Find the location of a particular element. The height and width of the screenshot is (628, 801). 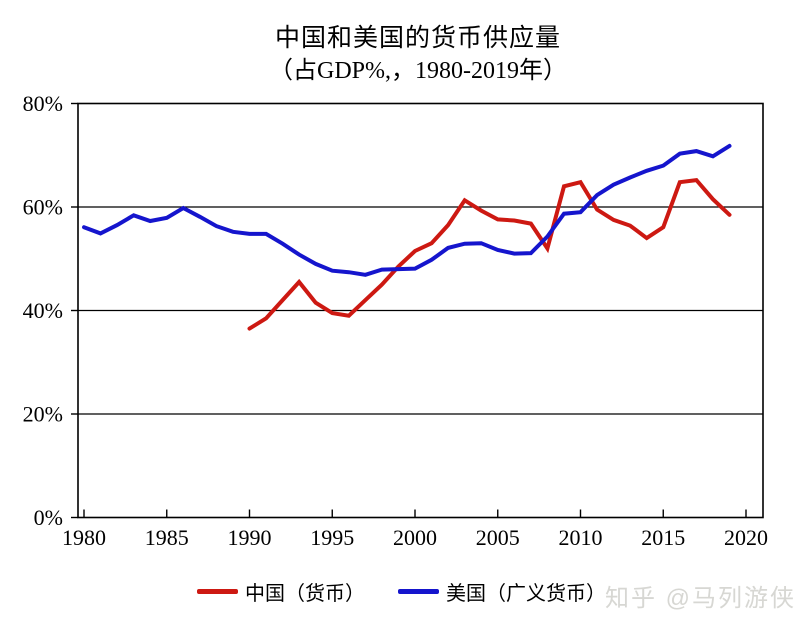

y-tick-label: 80% is located at coordinates (43, 103).